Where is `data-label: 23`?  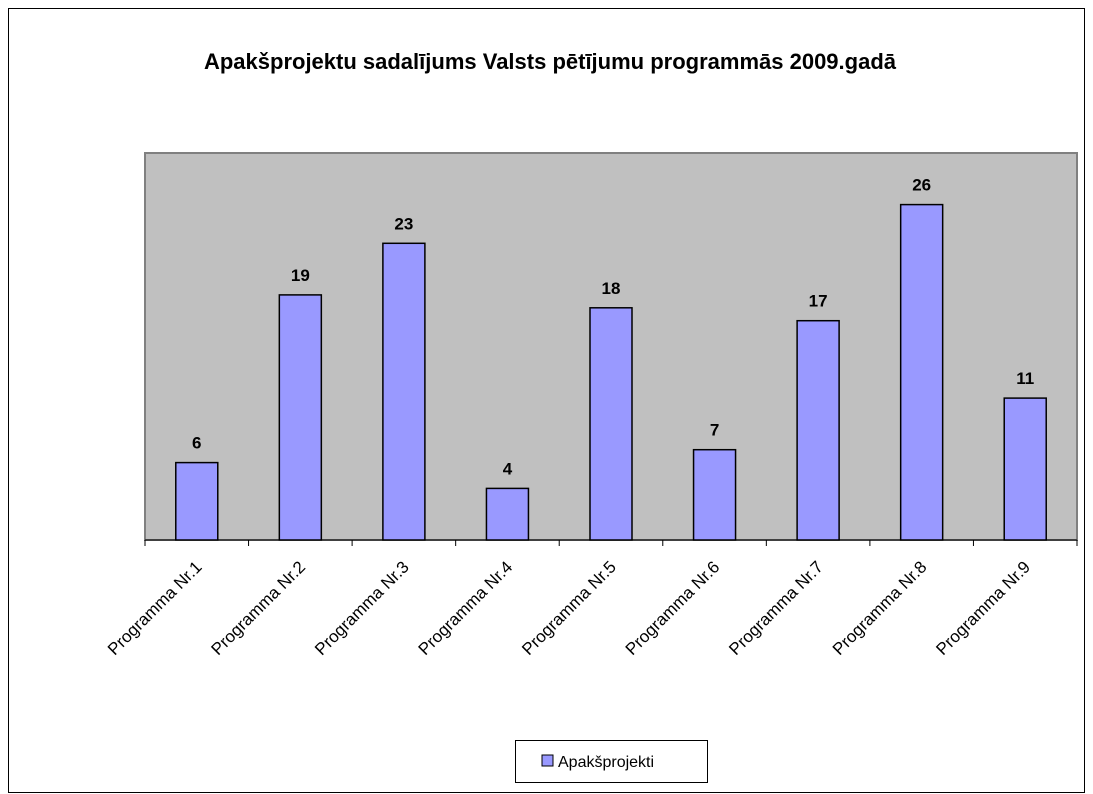 data-label: 23 is located at coordinates (403, 223).